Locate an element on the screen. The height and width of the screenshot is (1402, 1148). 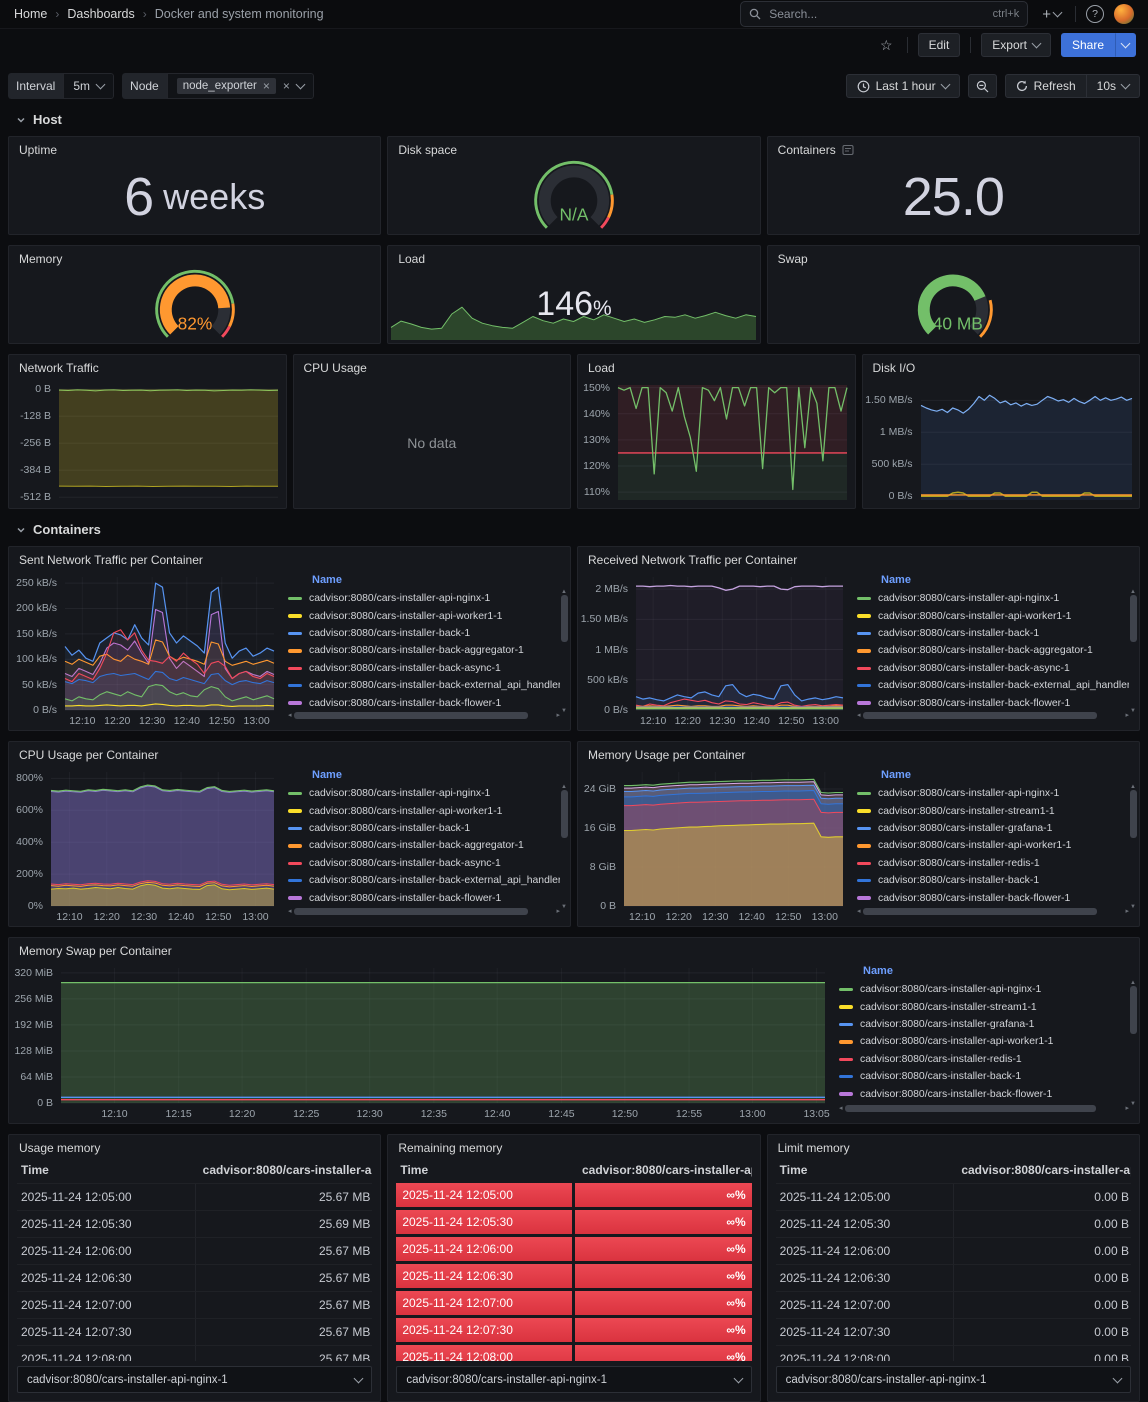
panel-info-icon is located at coordinates (848, 150).